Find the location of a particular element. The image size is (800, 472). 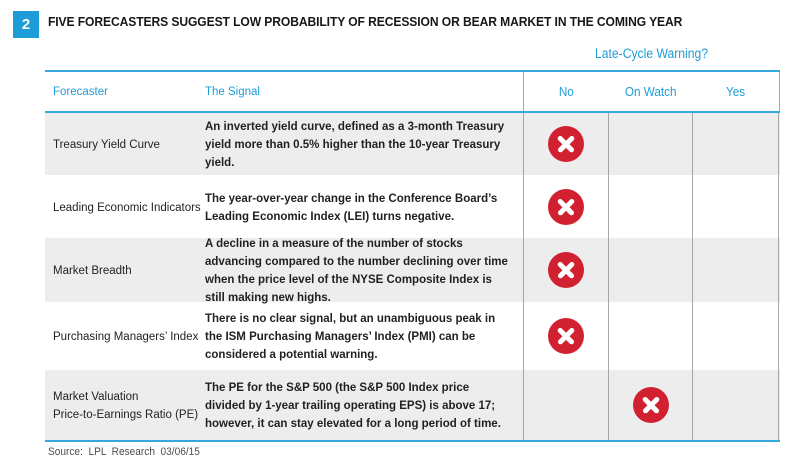

column-header-on-watch: On Watch is located at coordinates (650, 91).